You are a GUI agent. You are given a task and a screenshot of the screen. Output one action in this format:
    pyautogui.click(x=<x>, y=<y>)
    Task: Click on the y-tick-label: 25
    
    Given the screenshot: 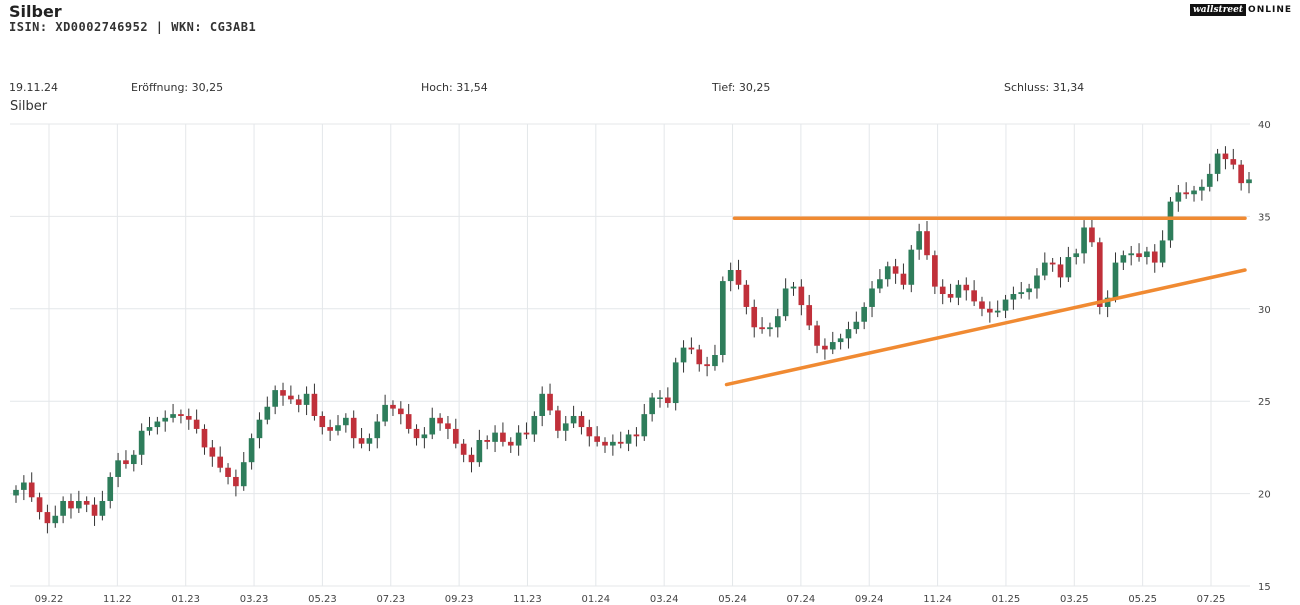 What is the action you would take?
    pyautogui.click(x=1264, y=402)
    